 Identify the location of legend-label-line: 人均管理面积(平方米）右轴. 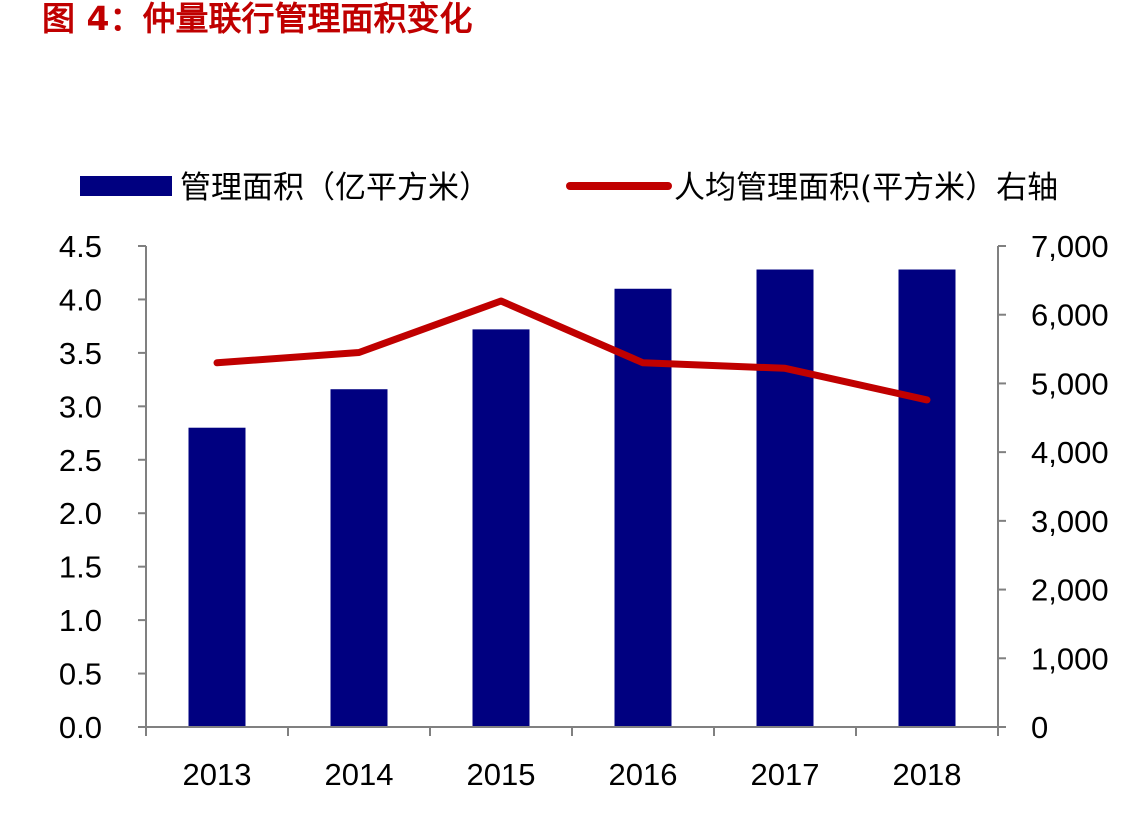
(866, 188).